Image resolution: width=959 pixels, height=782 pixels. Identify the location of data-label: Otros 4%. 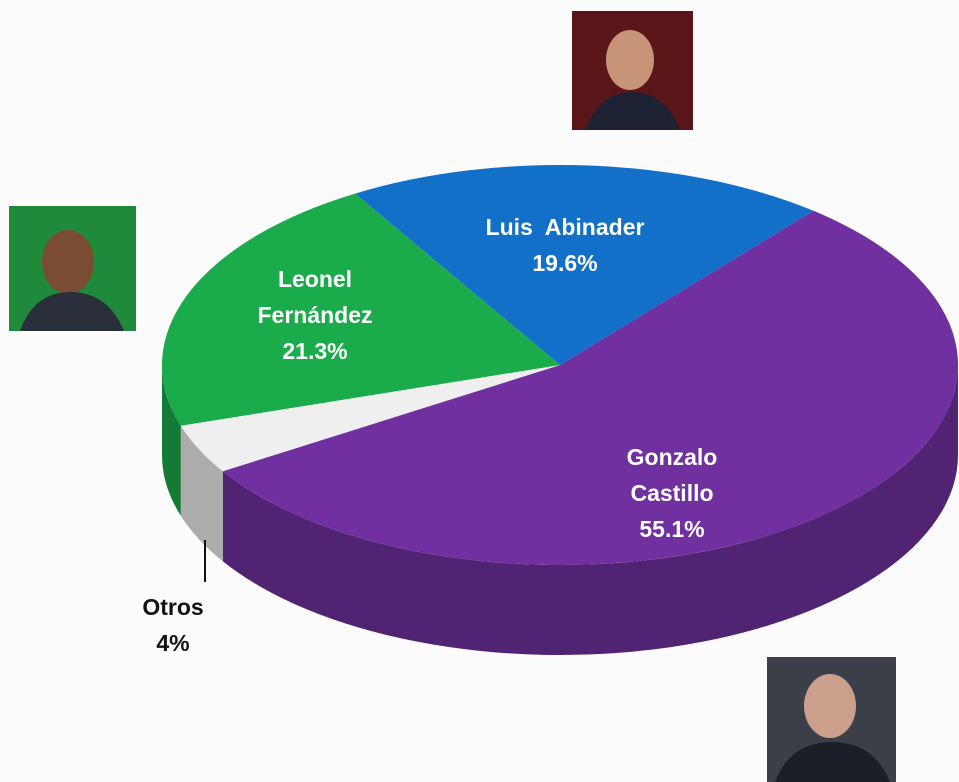
(173, 625).